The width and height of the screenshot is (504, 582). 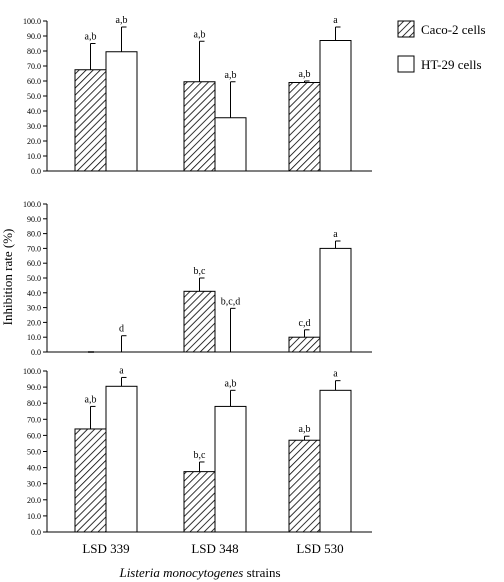 What do you see at coordinates (36, 171) in the screenshot?
I see `panel-1-y-tick-label: 0.0` at bounding box center [36, 171].